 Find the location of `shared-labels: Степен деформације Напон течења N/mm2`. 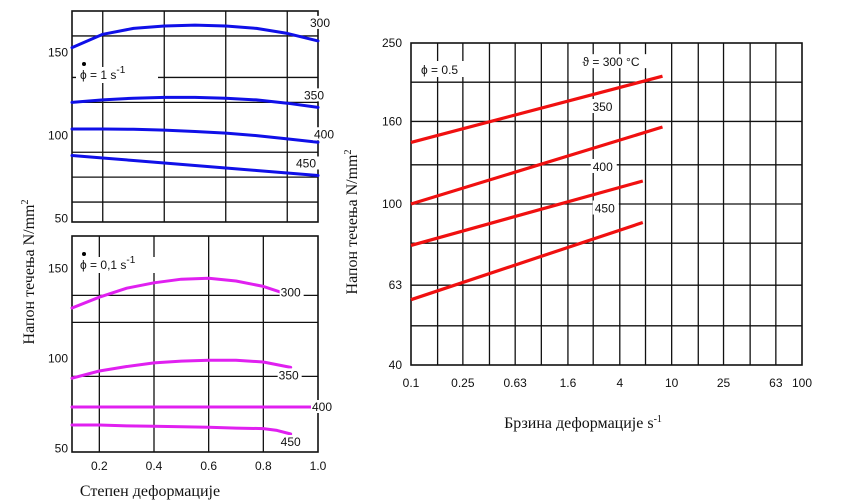

shared-labels: Степен деформације Напон течења N/mm2 is located at coordinates (120, 350).